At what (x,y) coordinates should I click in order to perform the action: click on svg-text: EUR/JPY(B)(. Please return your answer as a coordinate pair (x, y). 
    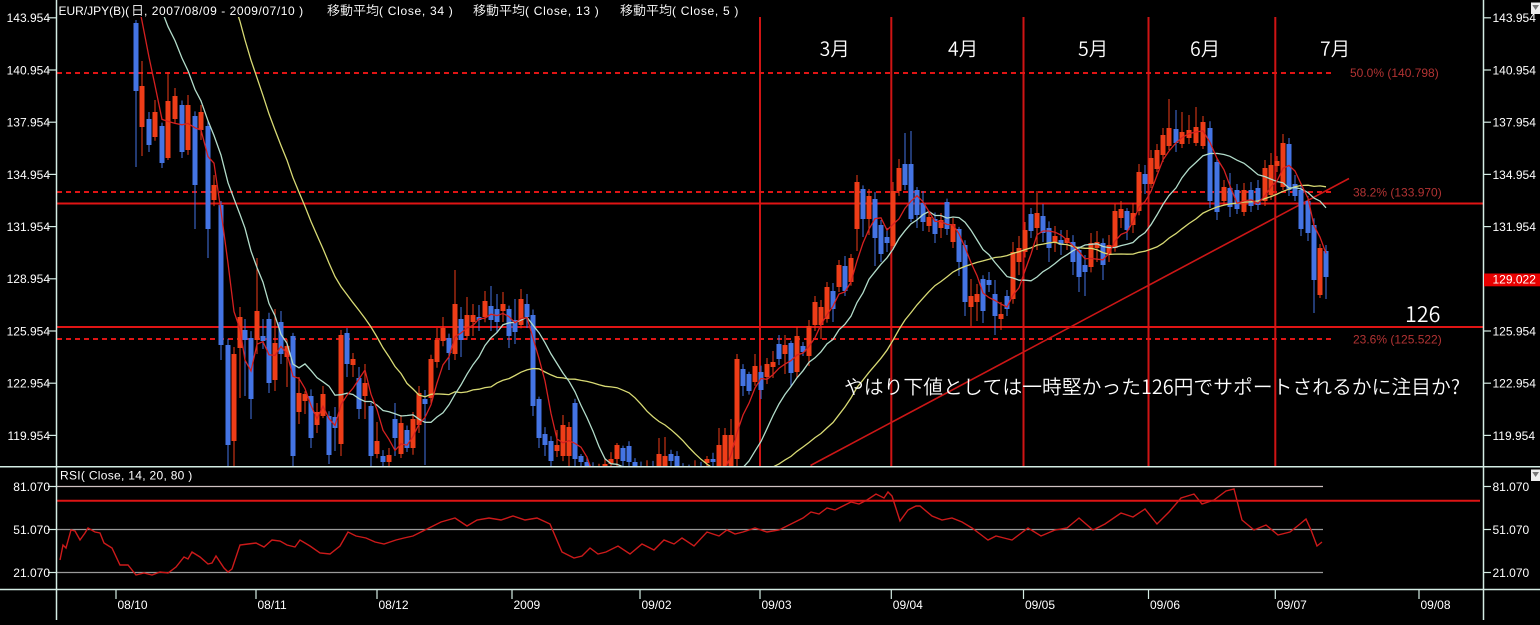
    Looking at the image, I should click on (94, 11).